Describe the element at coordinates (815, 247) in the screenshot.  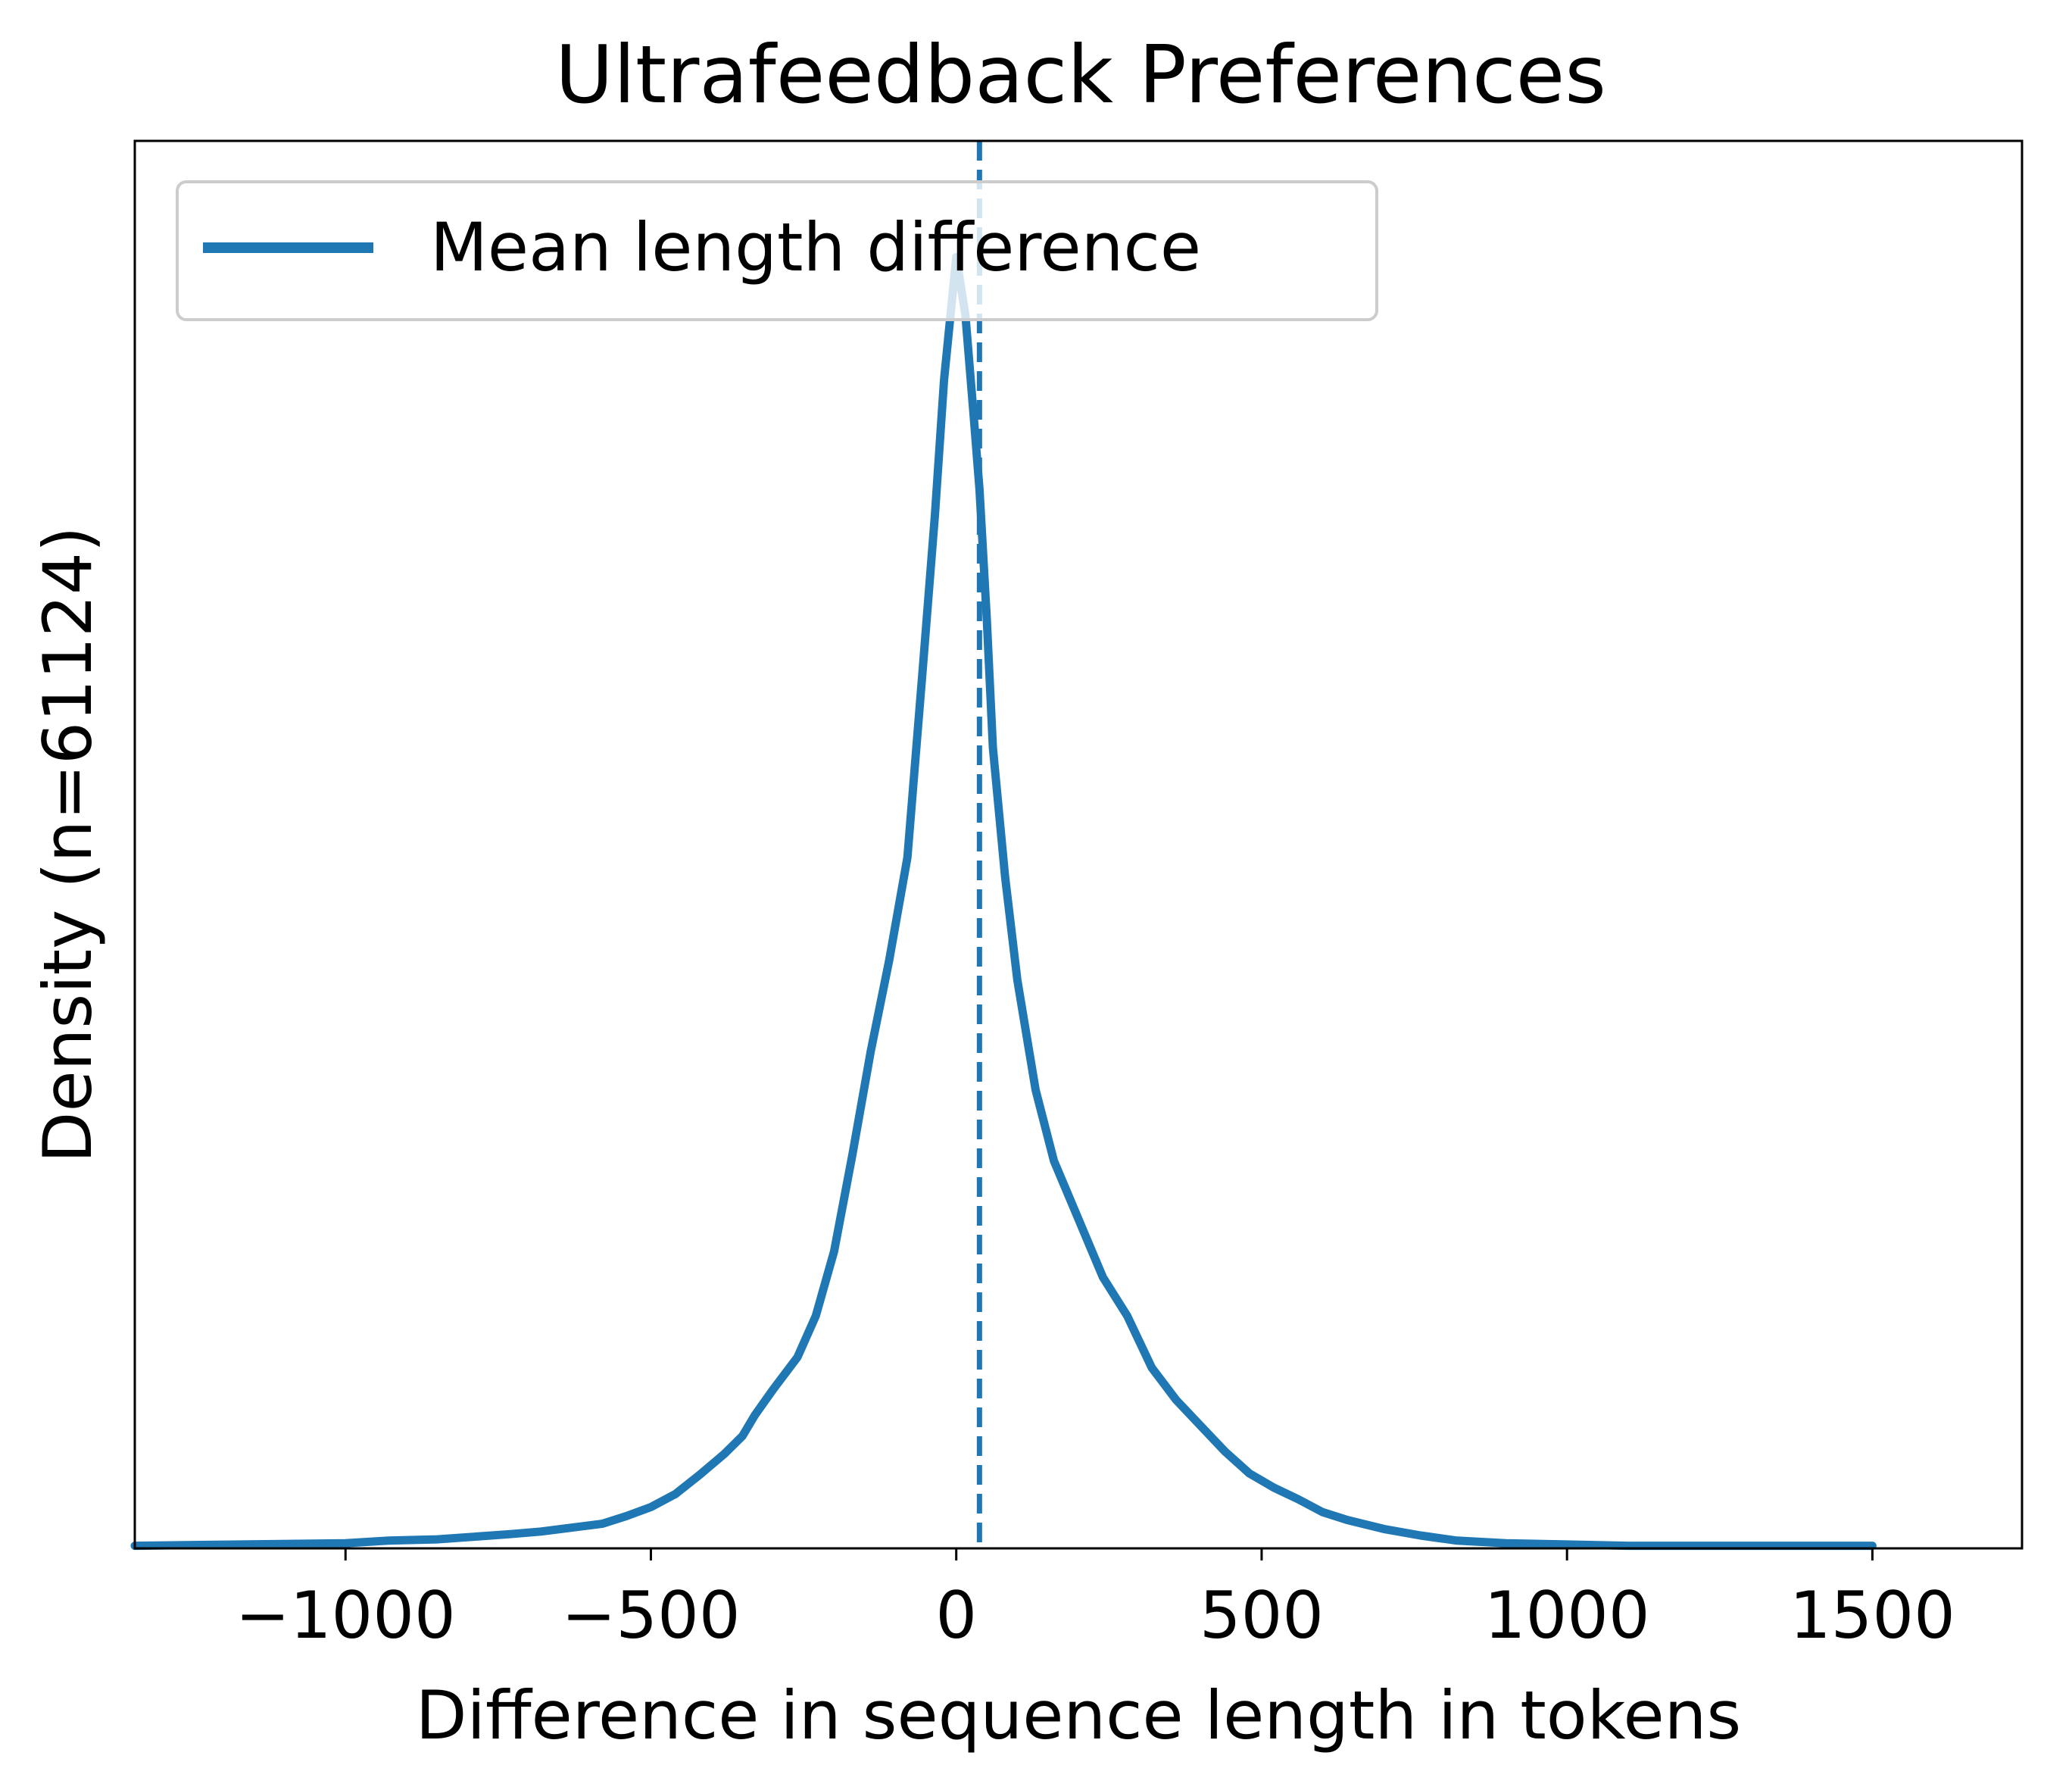
I see `legend-label: Mean length difference` at that location.